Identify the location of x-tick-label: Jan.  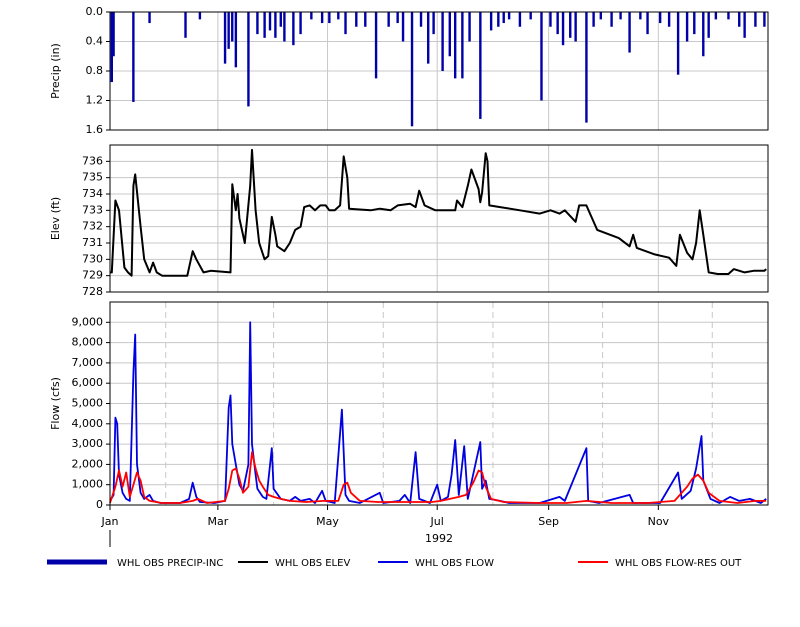
(110, 521).